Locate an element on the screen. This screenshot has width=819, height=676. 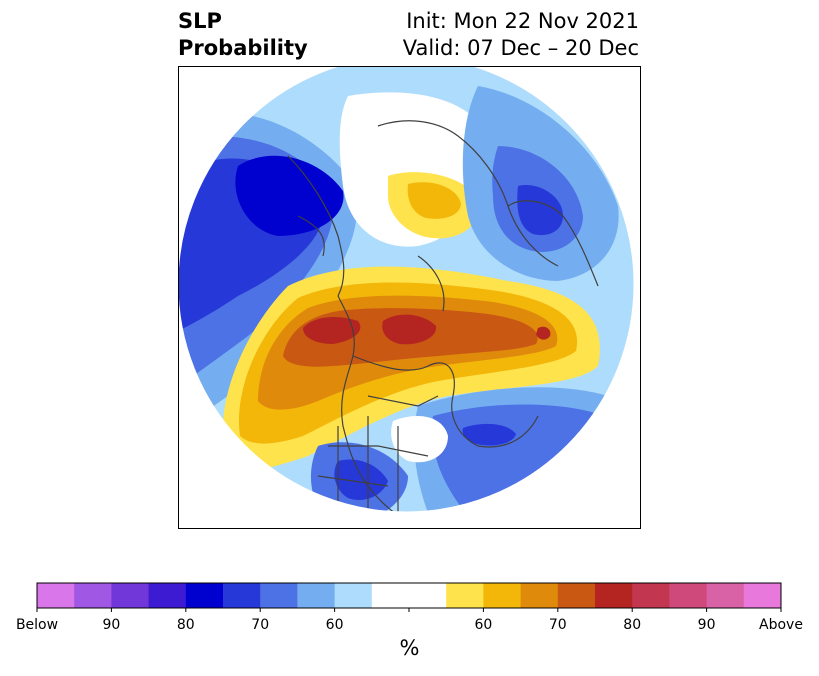
title-line-1: SLP is located at coordinates (200, 21).